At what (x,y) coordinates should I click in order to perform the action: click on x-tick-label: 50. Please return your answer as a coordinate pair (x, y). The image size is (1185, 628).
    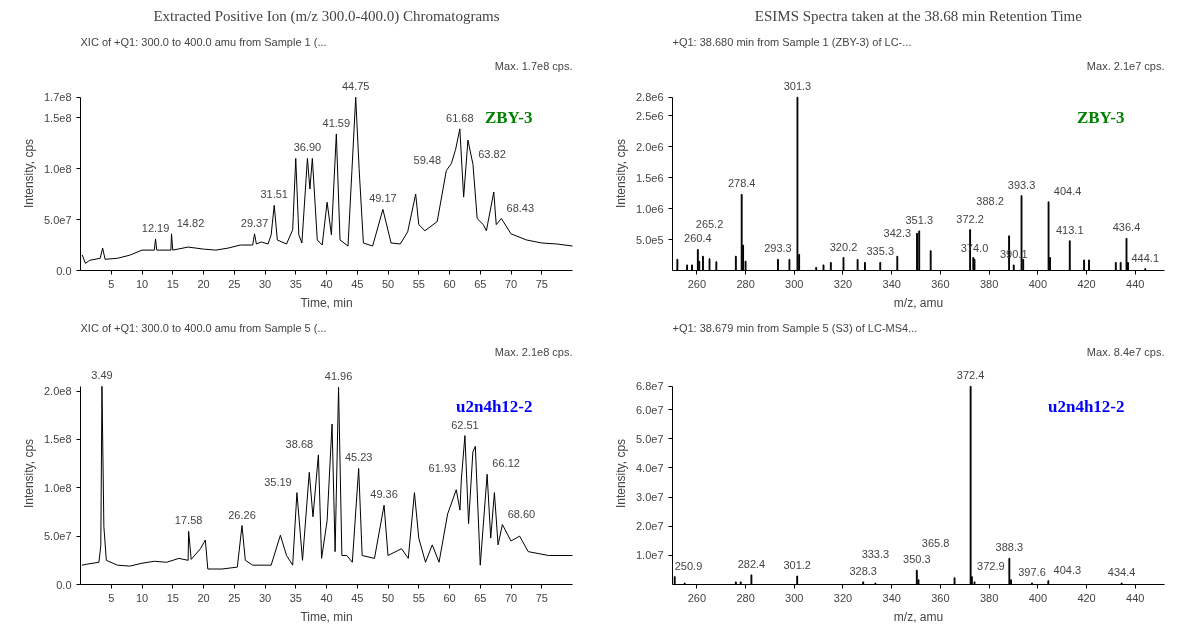
    Looking at the image, I should click on (388, 283).